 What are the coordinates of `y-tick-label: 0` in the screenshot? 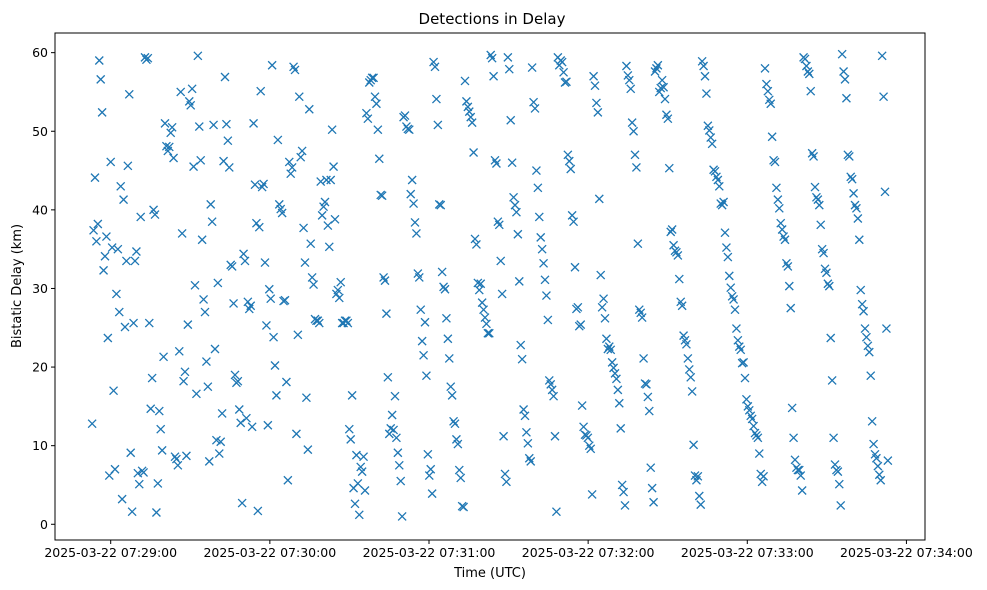 It's located at (44, 524).